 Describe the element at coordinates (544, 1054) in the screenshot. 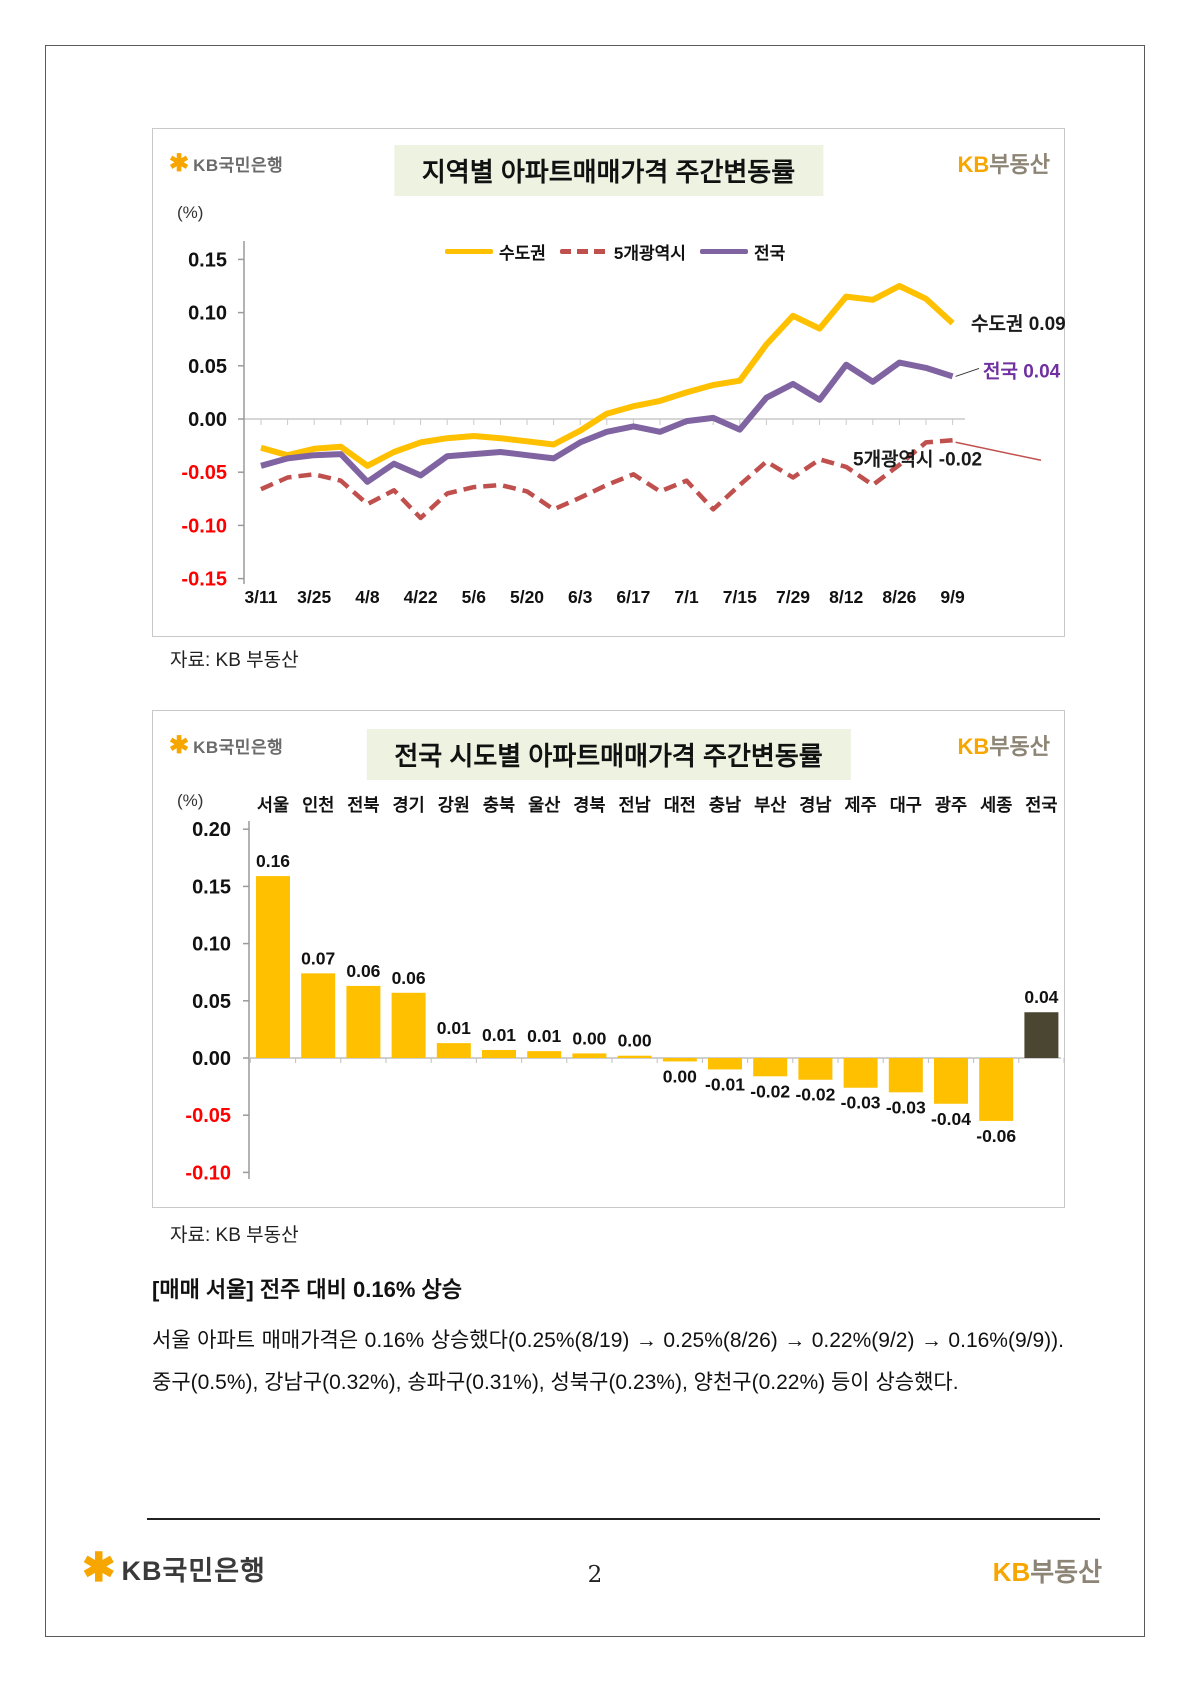

I see `bar-울산` at that location.